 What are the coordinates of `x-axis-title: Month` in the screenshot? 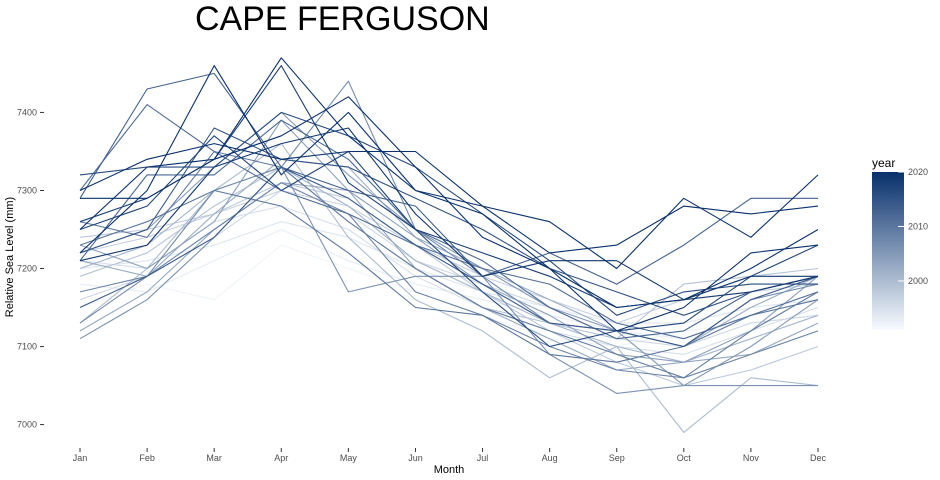 It's located at (449, 470).